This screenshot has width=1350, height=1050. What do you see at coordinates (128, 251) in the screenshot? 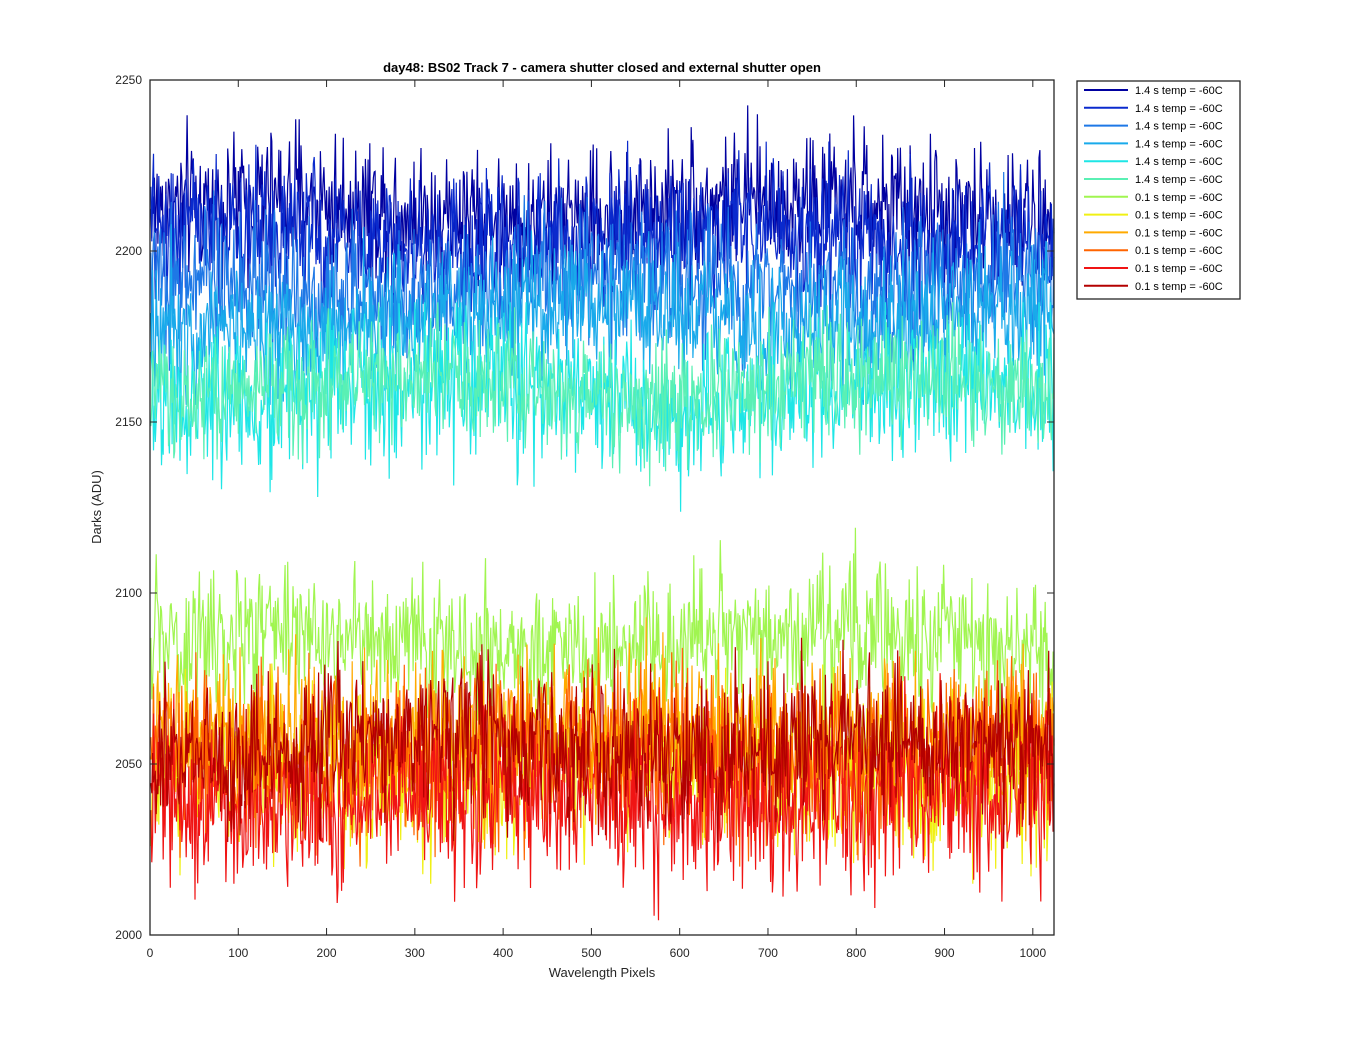
I see `y-tick-label: 2200` at bounding box center [128, 251].